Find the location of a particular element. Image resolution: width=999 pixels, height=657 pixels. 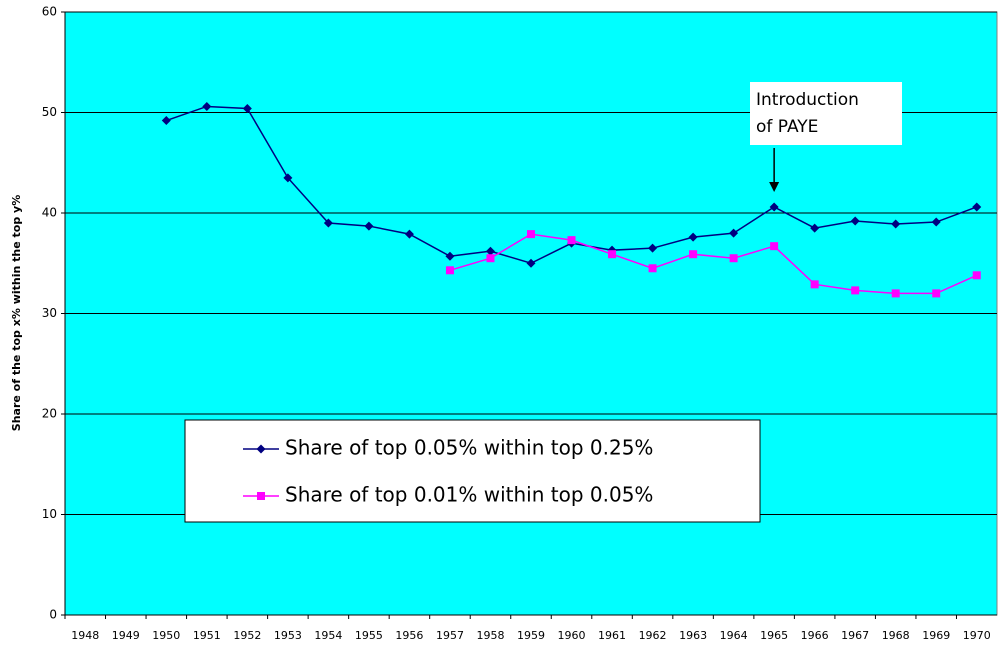

series-line is located at coordinates (713, 264).